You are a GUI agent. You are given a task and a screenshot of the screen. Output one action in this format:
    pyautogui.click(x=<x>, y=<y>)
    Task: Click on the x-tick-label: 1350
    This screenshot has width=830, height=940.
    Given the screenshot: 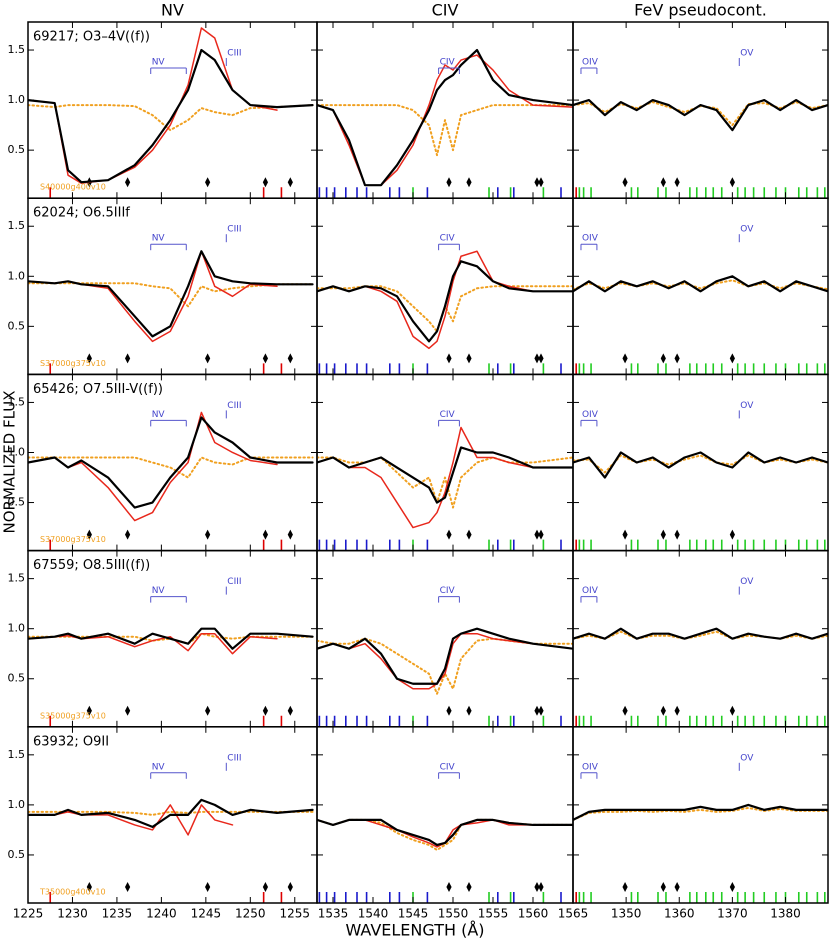 What is the action you would take?
    pyautogui.click(x=626, y=914)
    